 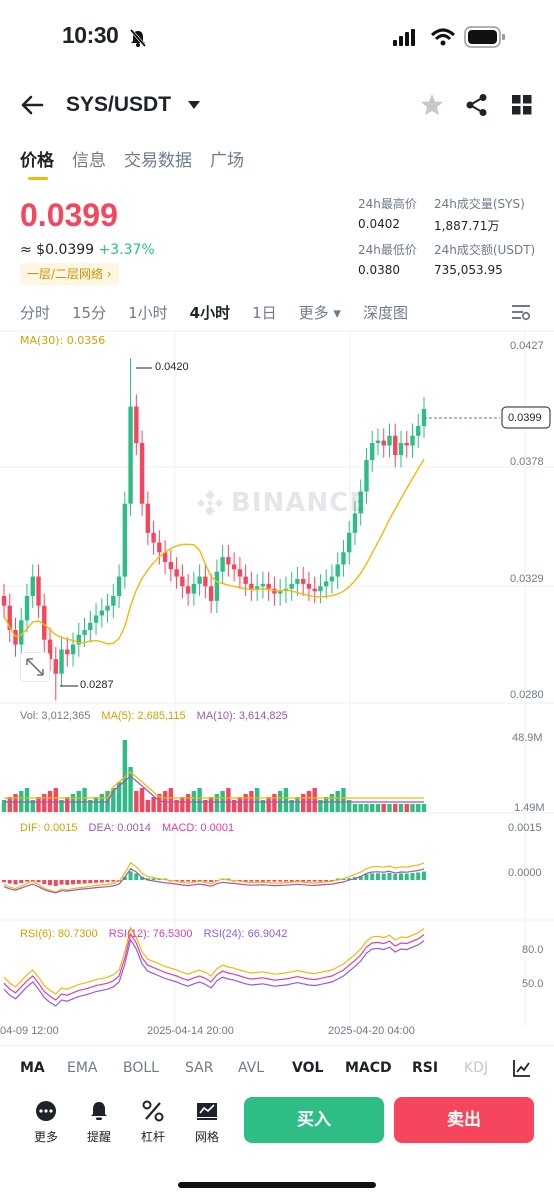 What do you see at coordinates (319, 313) in the screenshot?
I see `interval-more: 更多 ▾` at bounding box center [319, 313].